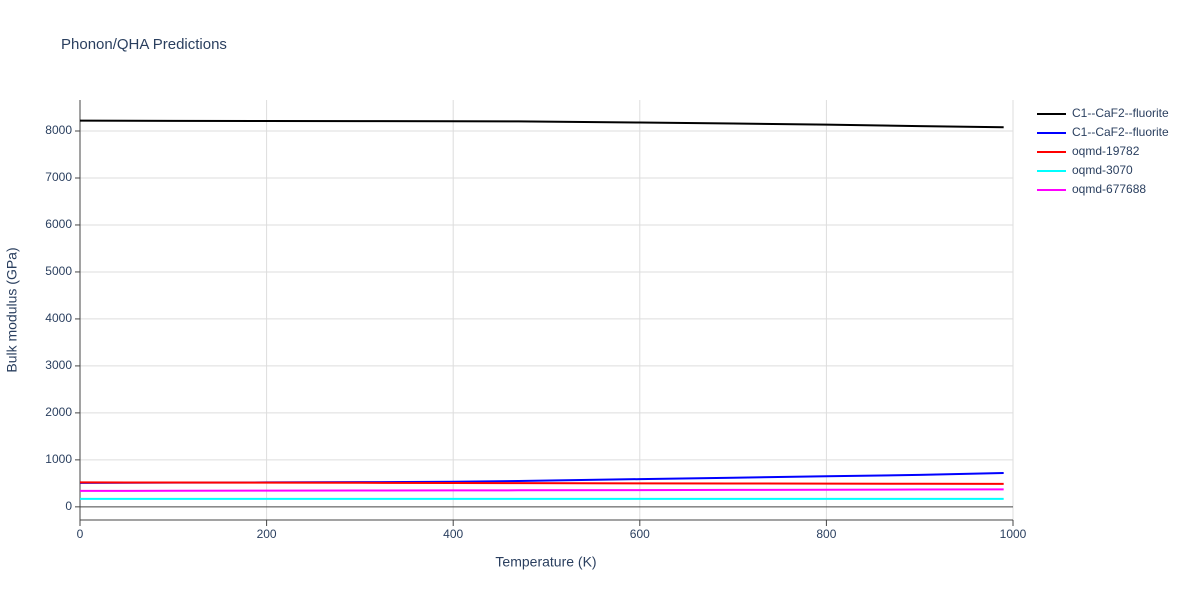 Image resolution: width=1200 pixels, height=605 pixels. I want to click on y-tick-label: 6000, so click(58, 224).